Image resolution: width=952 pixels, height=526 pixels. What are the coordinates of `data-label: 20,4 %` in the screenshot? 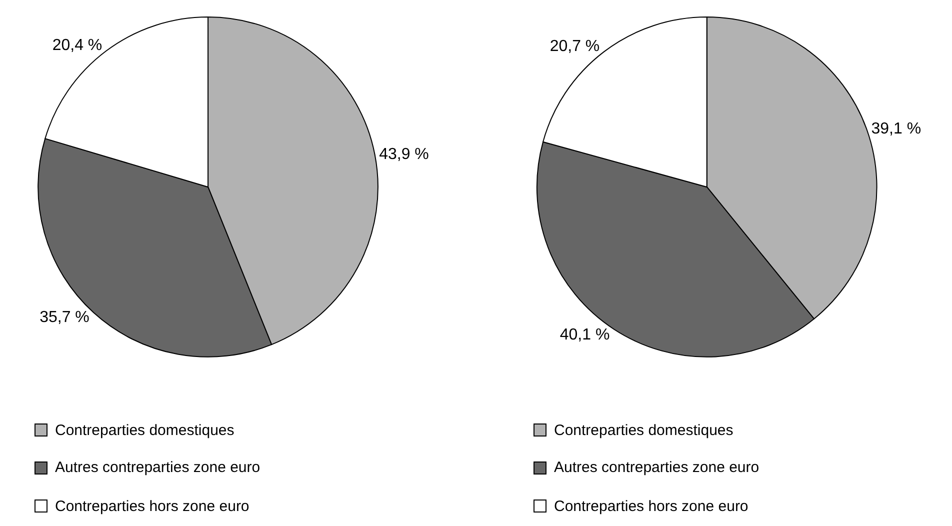 It's located at (77, 45).